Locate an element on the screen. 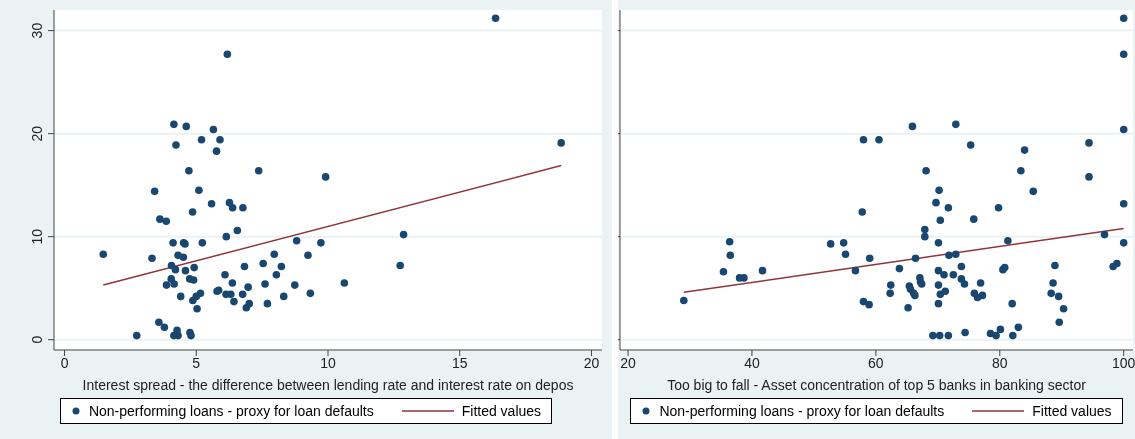 The height and width of the screenshot is (439, 1135). x-tick-label: 10 is located at coordinates (328, 362).